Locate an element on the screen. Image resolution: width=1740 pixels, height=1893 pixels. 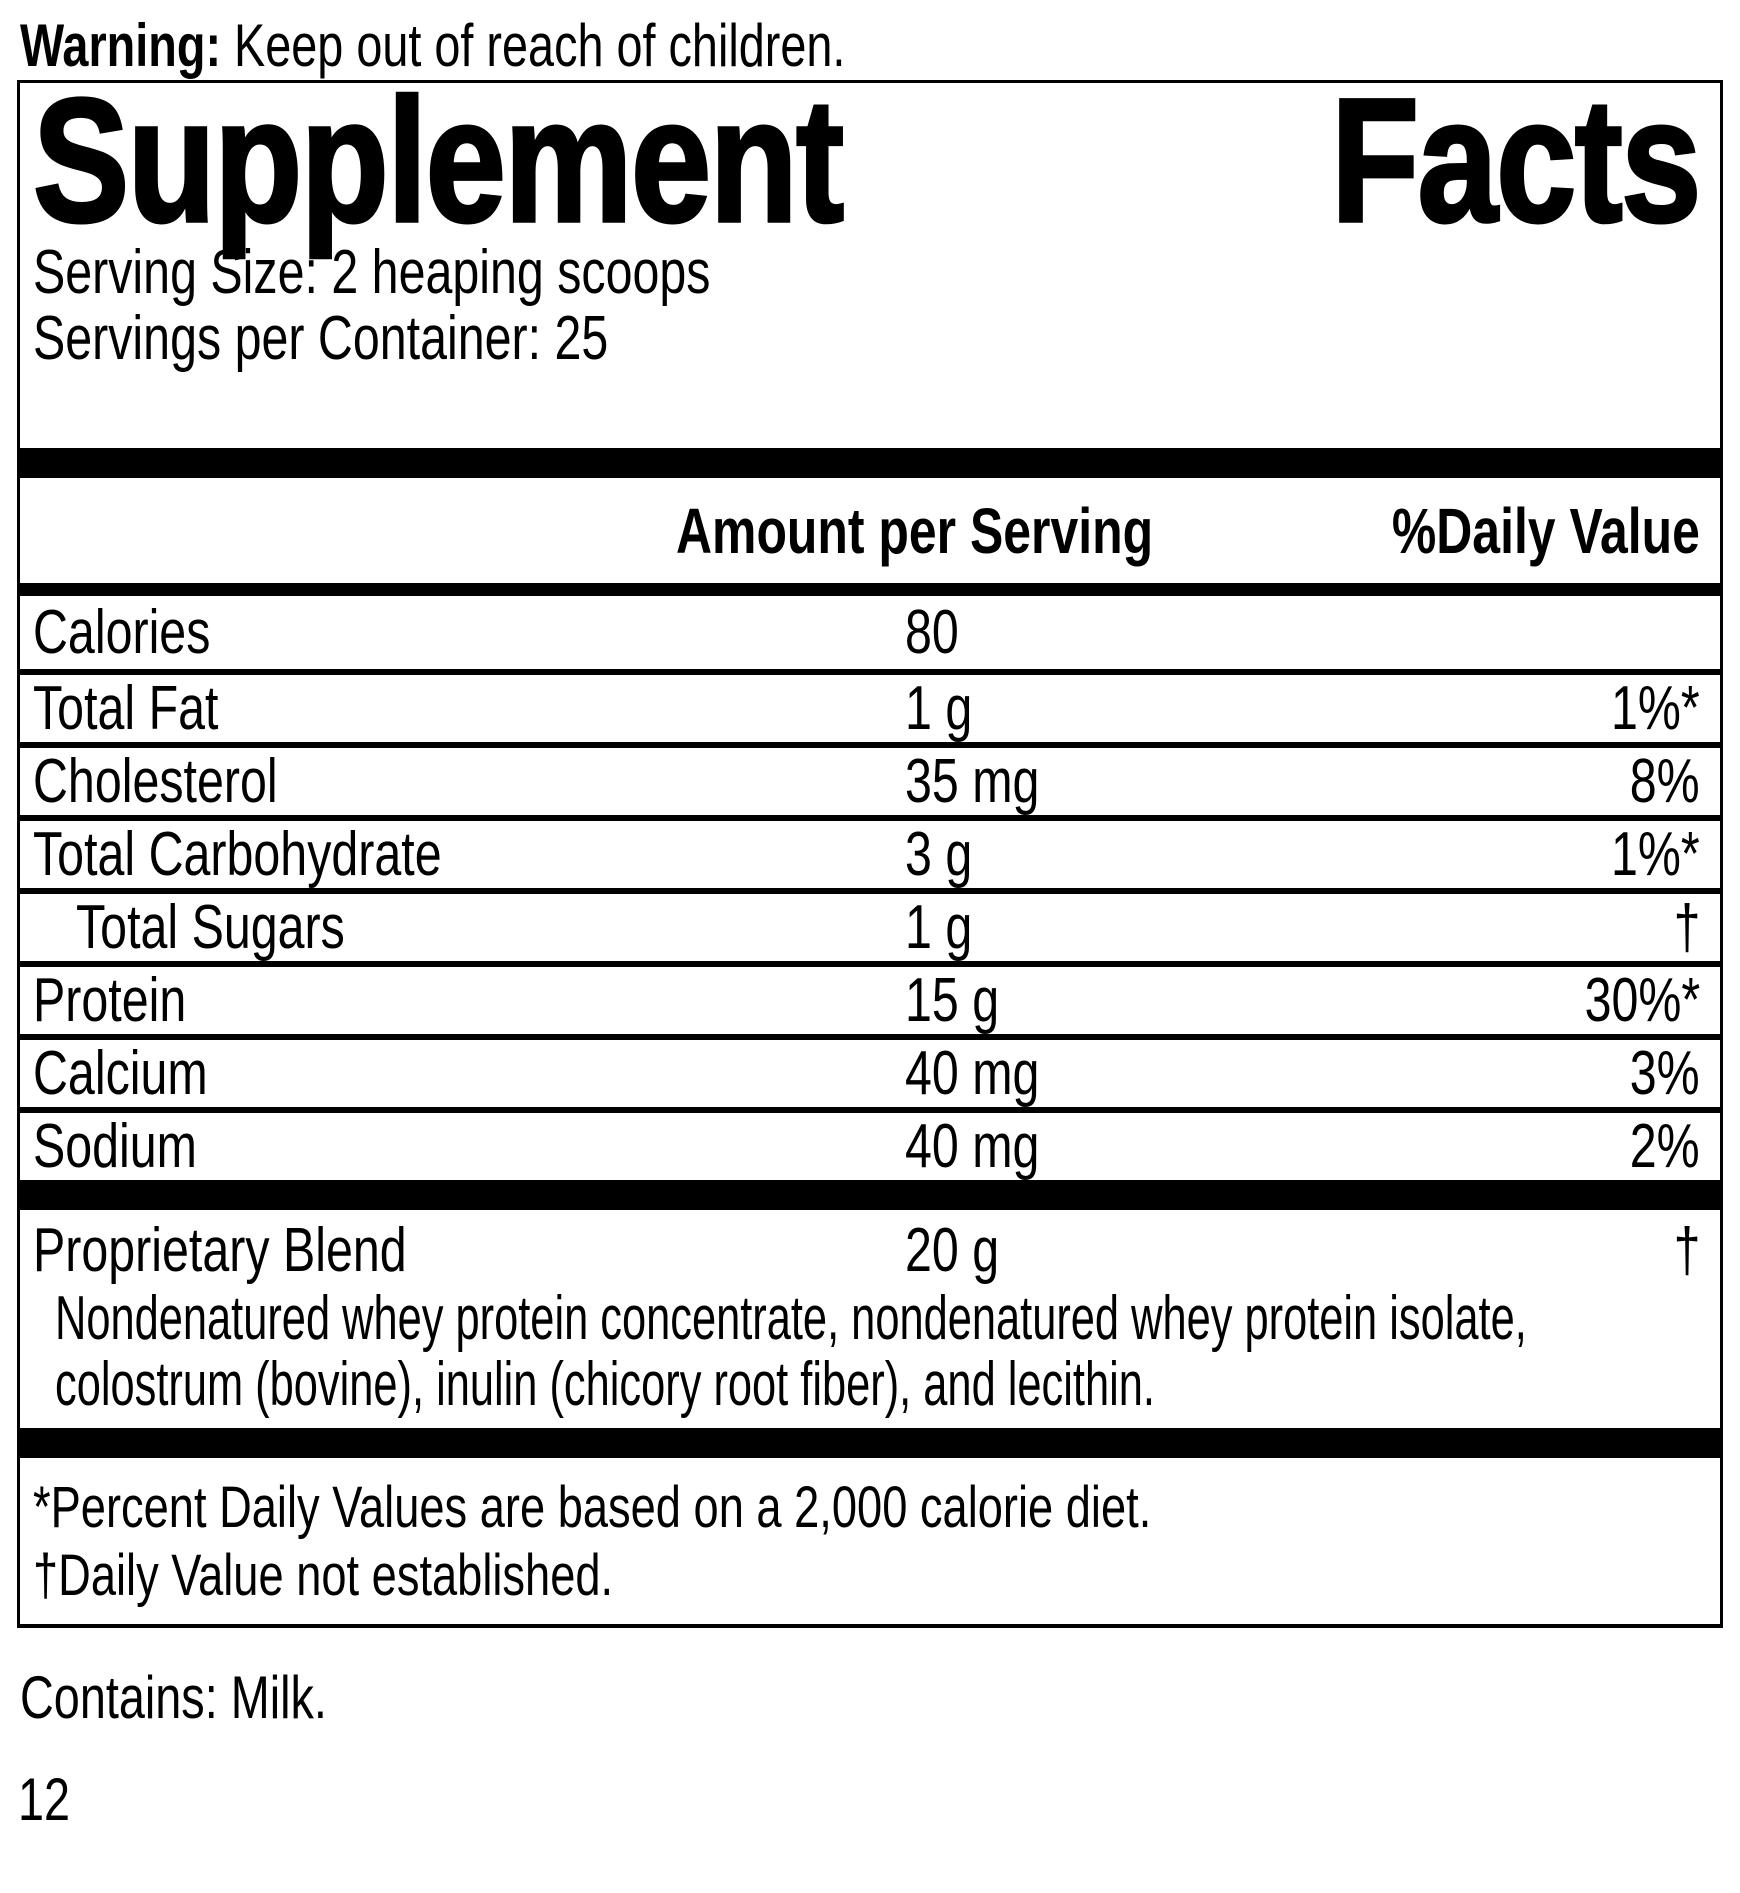
column-header-amount: Amount per Serving is located at coordinates (915, 530).